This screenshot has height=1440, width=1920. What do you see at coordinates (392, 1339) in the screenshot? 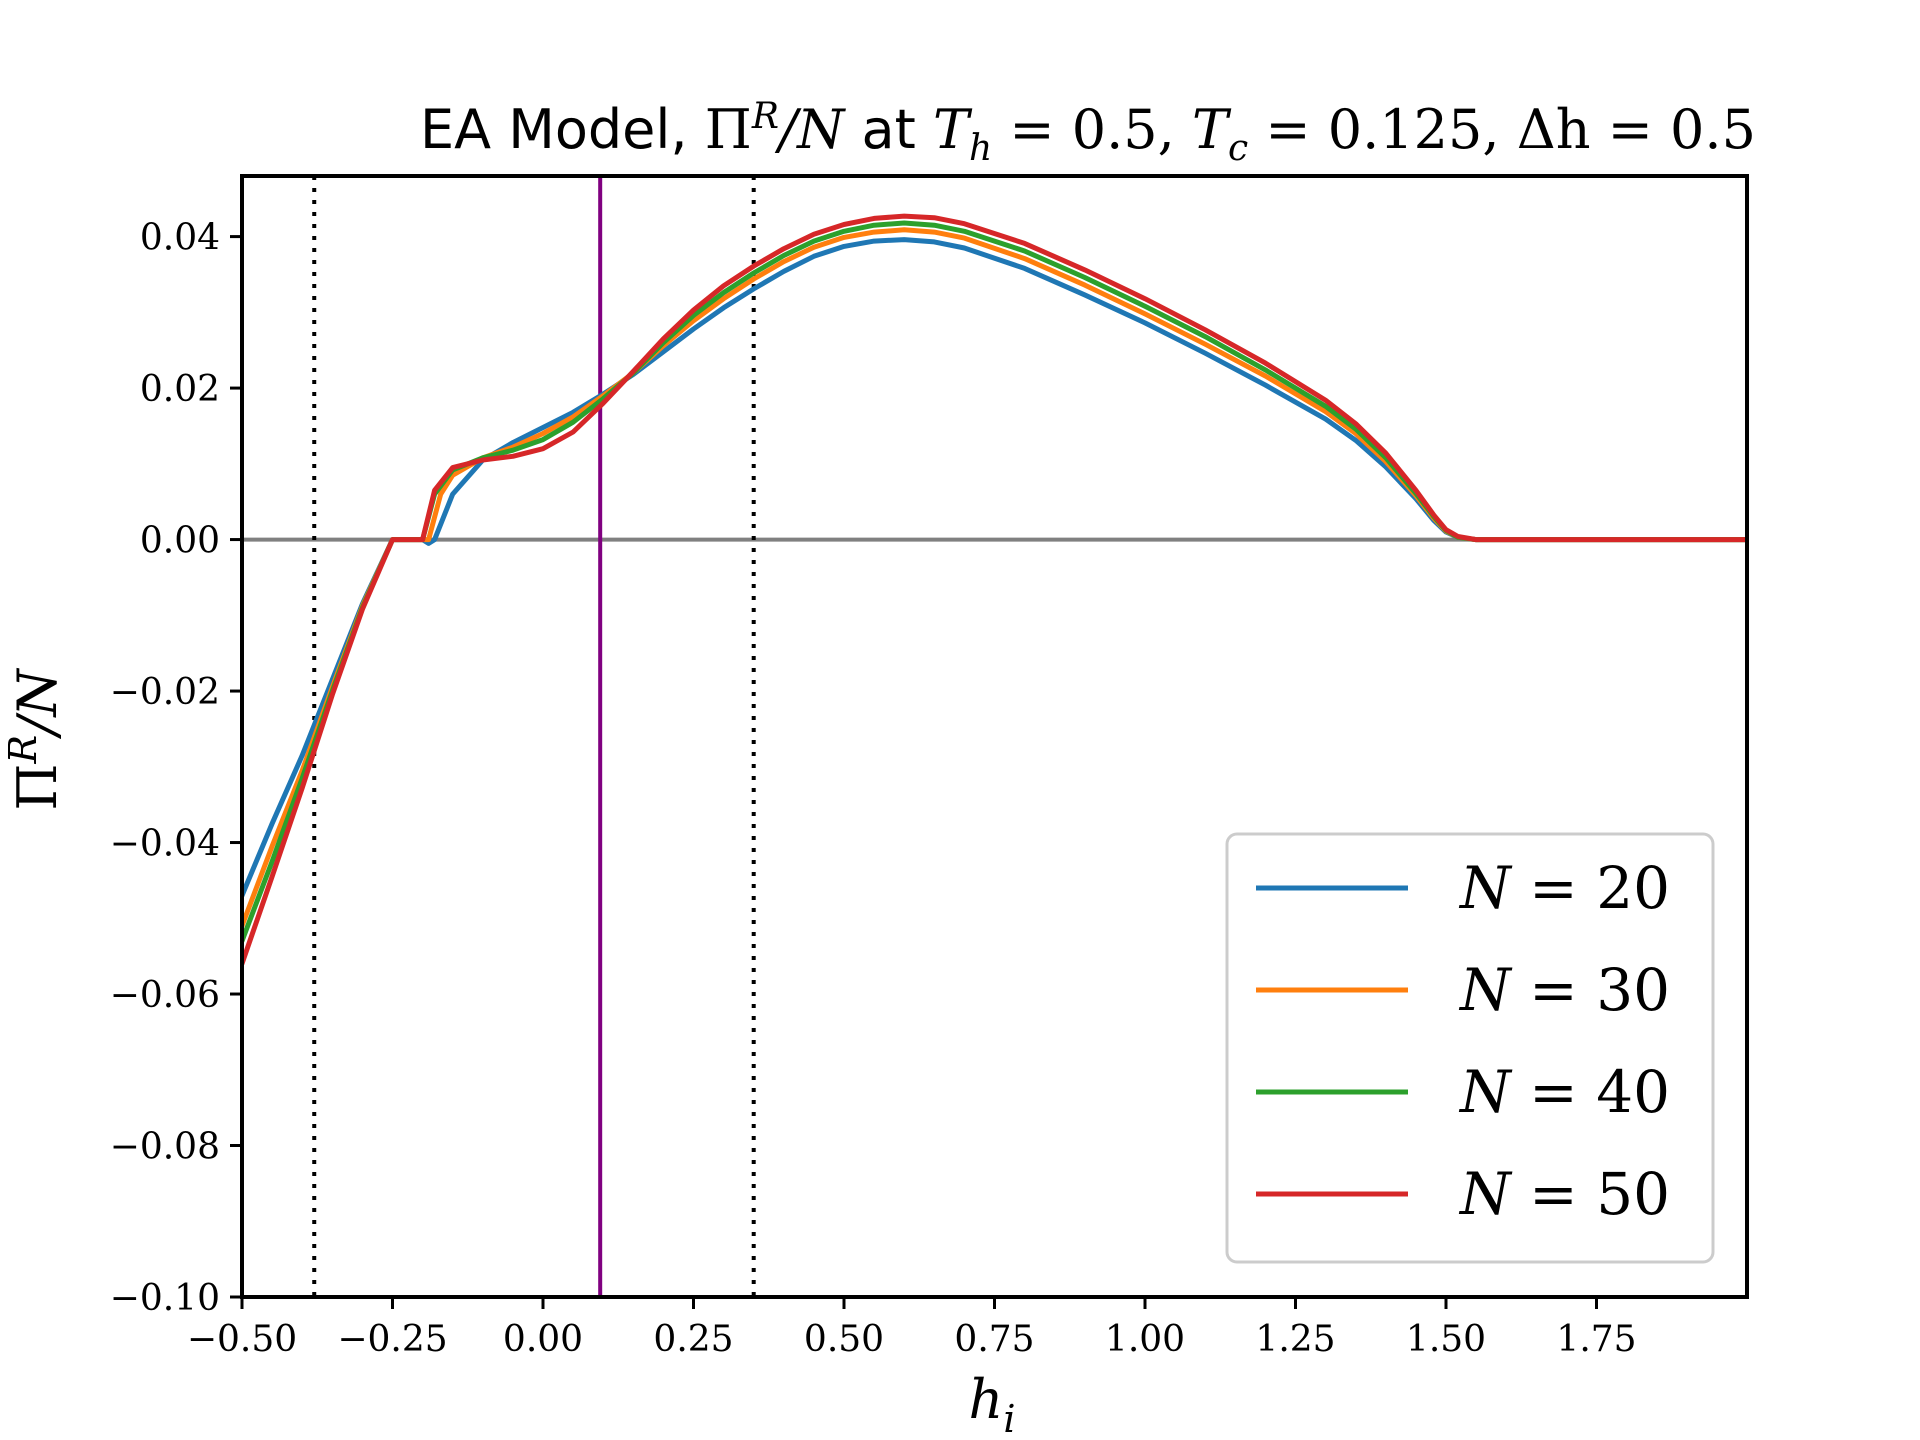
I see `x-tick-label: −0.25` at bounding box center [392, 1339].